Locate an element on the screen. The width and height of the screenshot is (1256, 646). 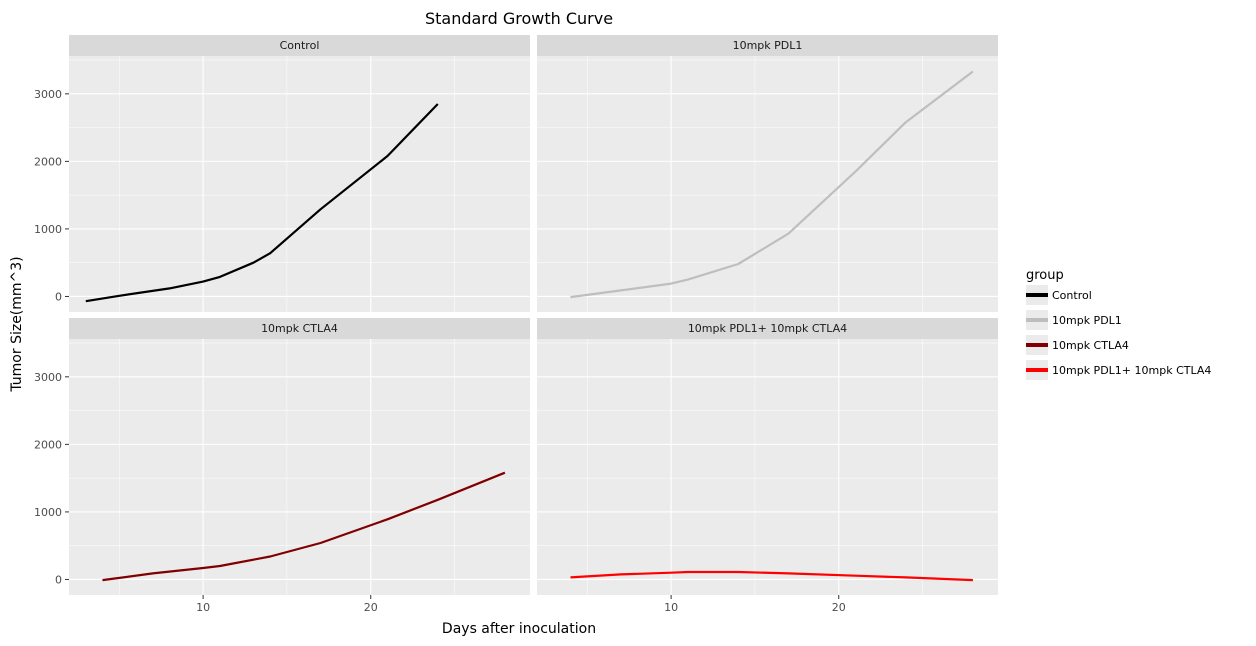
facet-strip-label: 10mpk CTLA4 is located at coordinates (299, 328).